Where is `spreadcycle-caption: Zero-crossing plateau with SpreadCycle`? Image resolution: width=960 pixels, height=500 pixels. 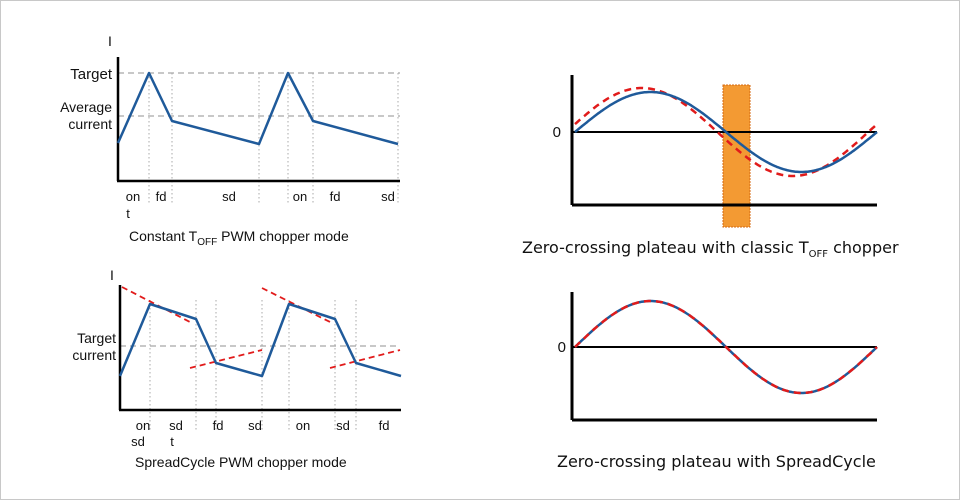
spreadcycle-caption: Zero-crossing plateau with SpreadCycle is located at coordinates (716, 461).